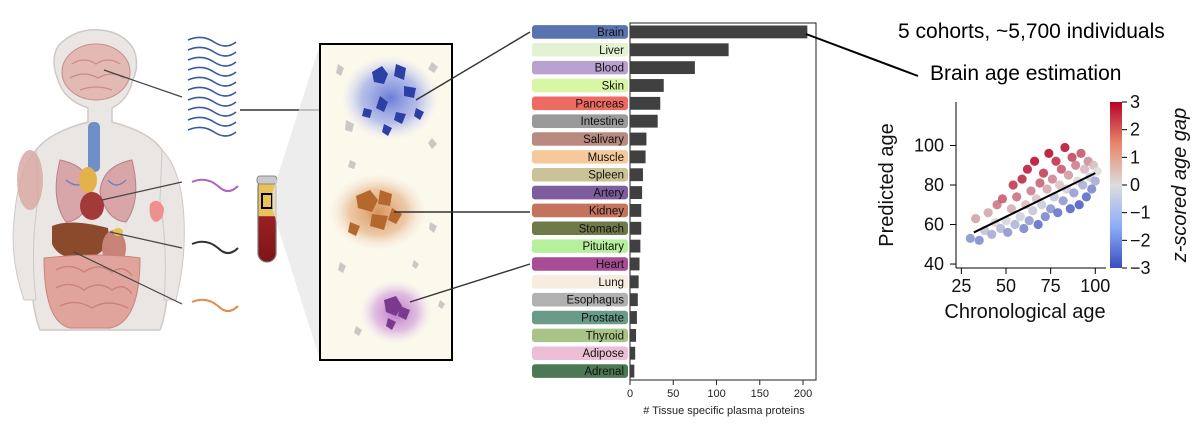 This screenshot has width=1200, height=428. Describe the element at coordinates (580, 85) in the screenshot. I see `tissue-label-bg-skin` at that location.